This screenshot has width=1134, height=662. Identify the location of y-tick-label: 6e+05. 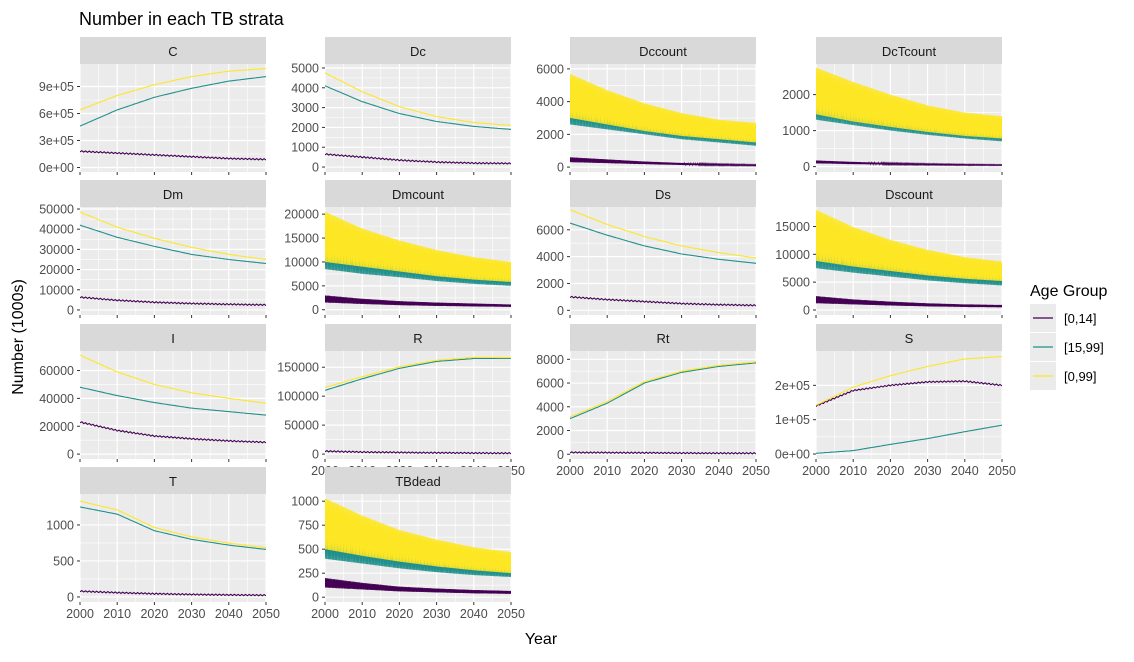
(56, 114).